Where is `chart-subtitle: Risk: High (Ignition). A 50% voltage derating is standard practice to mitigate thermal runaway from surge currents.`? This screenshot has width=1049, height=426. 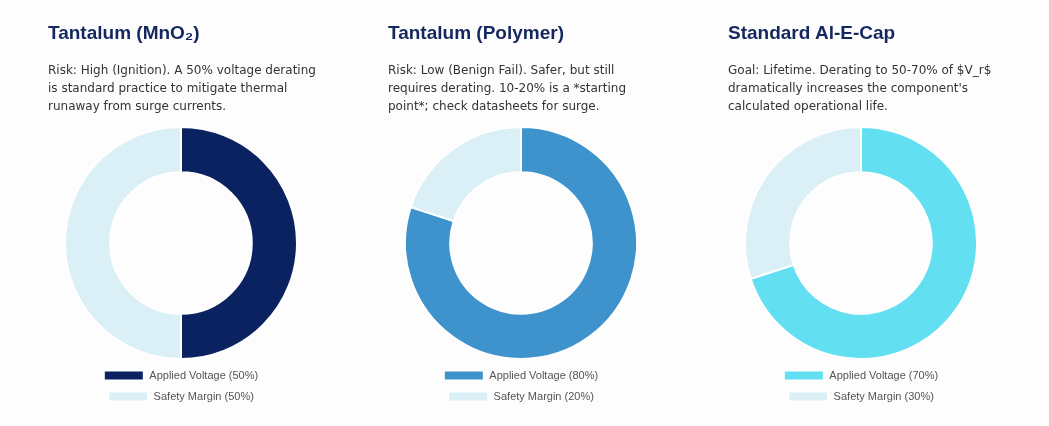 chart-subtitle: Risk: High (Ignition). A 50% voltage derating is standard practice to mitigate thermal runaway from surge currents. is located at coordinates (182, 88).